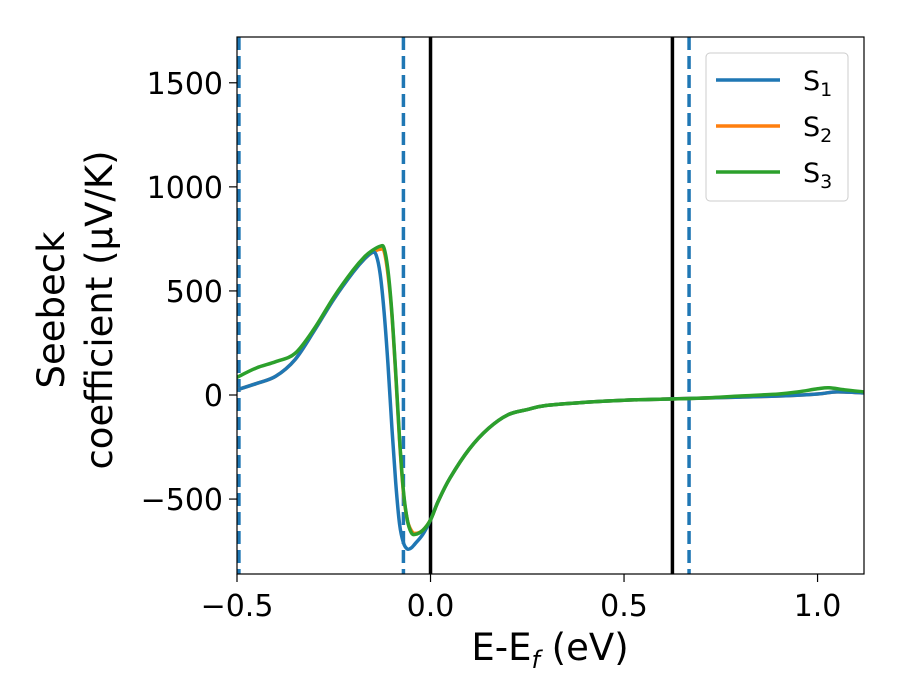 The width and height of the screenshot is (900, 700). Describe the element at coordinates (213, 396) in the screenshot. I see `y-tick-label: 0` at that location.